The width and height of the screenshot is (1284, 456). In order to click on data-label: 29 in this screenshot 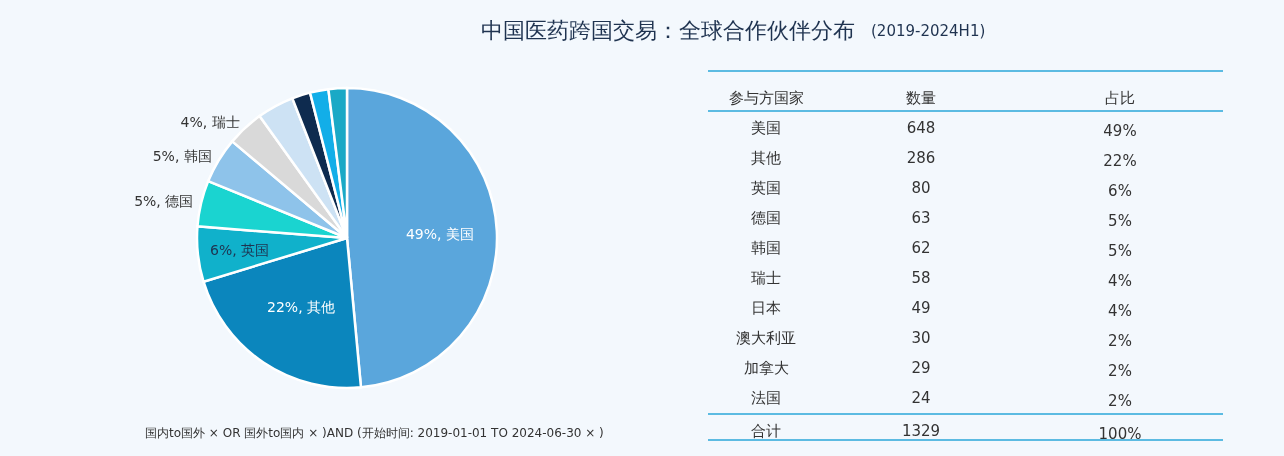, I will do `click(921, 368)`.